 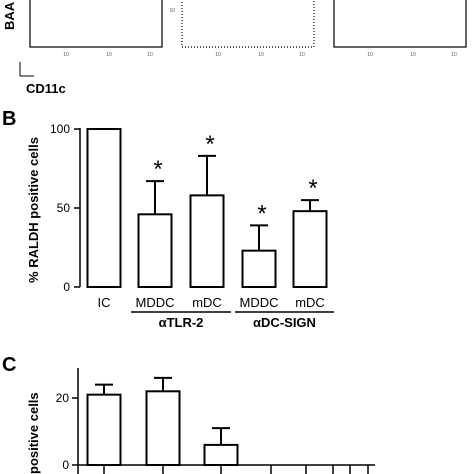 I want to click on panel-c-y-tick-label: 20, so click(x=63, y=398).